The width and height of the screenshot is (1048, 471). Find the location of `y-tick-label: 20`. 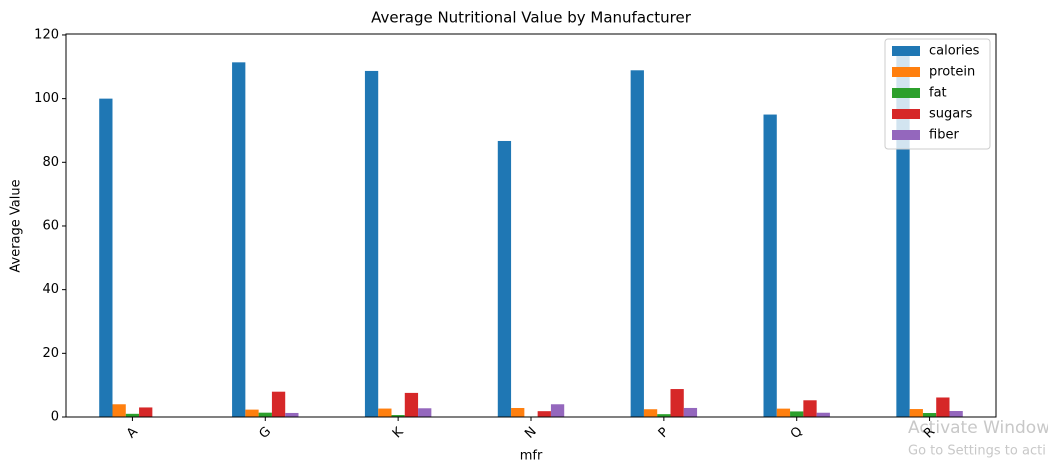

y-tick-label: 20 is located at coordinates (50, 353).